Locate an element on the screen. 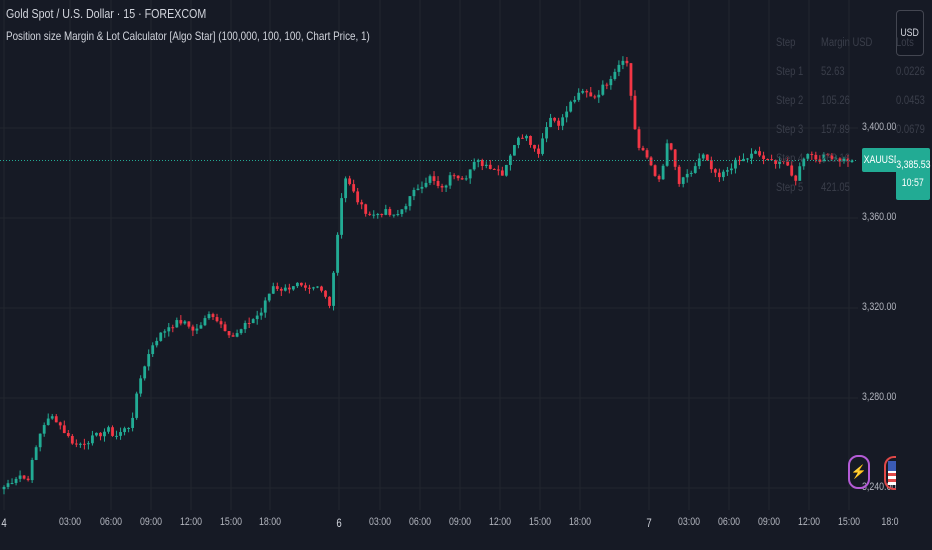 The height and width of the screenshot is (550, 932). price-axis-label: 3,280.00 is located at coordinates (879, 397).